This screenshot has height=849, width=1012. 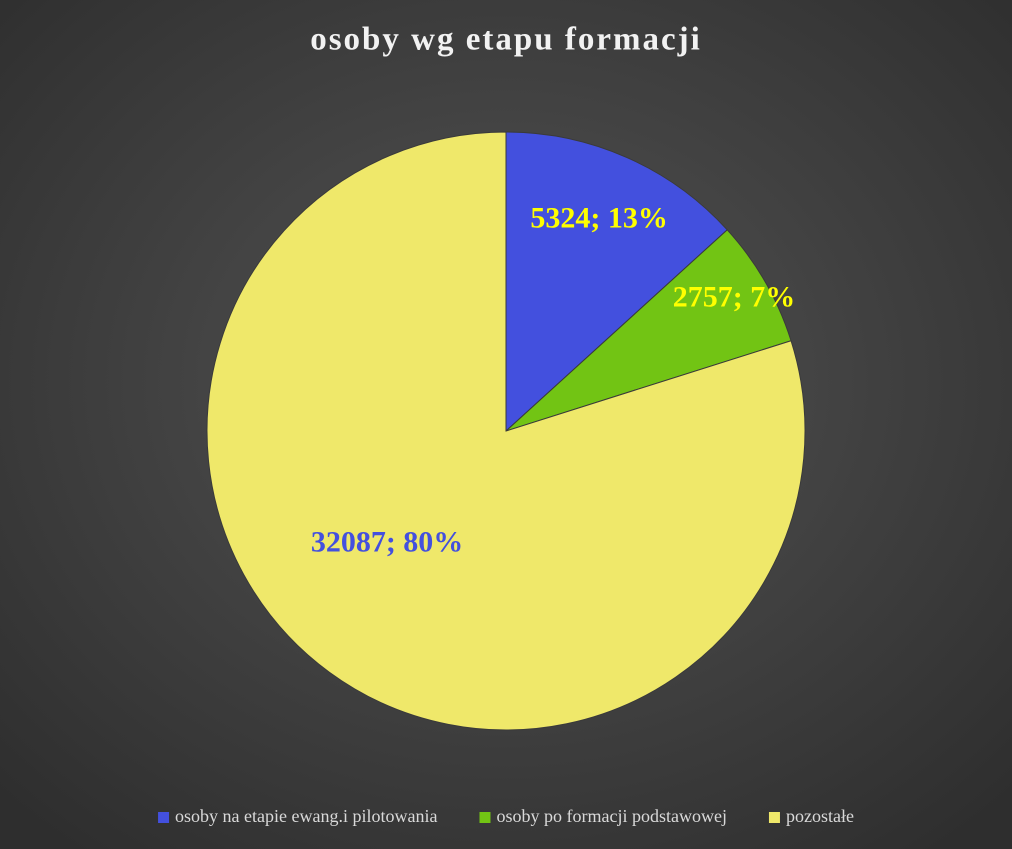 I want to click on legend-item: osoby po formacji podstawowej, so click(x=603, y=816).